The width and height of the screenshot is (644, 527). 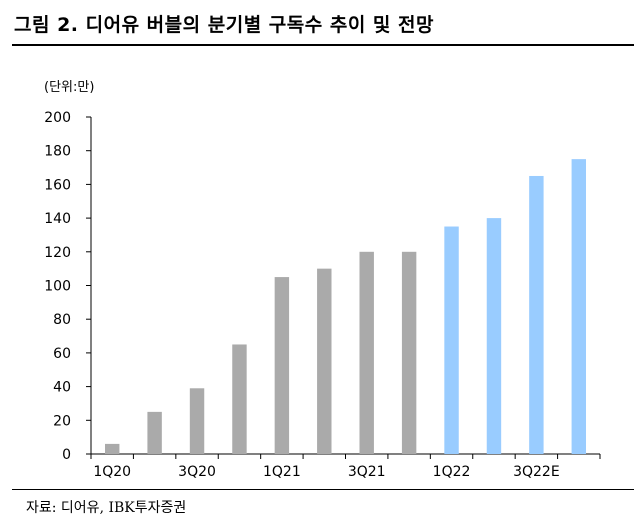 What do you see at coordinates (154, 432) in the screenshot?
I see `bar-2Q20` at bounding box center [154, 432].